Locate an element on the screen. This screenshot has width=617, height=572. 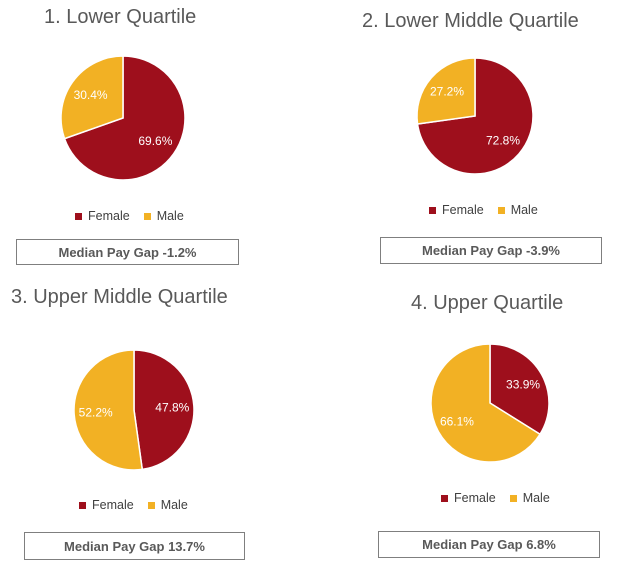
chart-4-legend: Female Male is located at coordinates (495, 498).